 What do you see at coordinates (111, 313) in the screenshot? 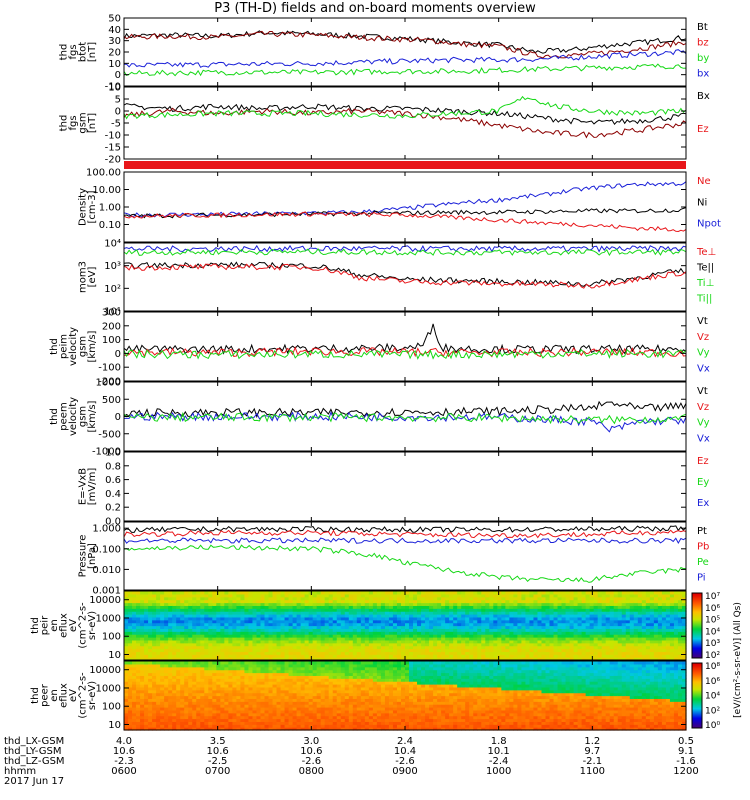
I see `peim_vel-ytick-label: 300` at bounding box center [111, 313].